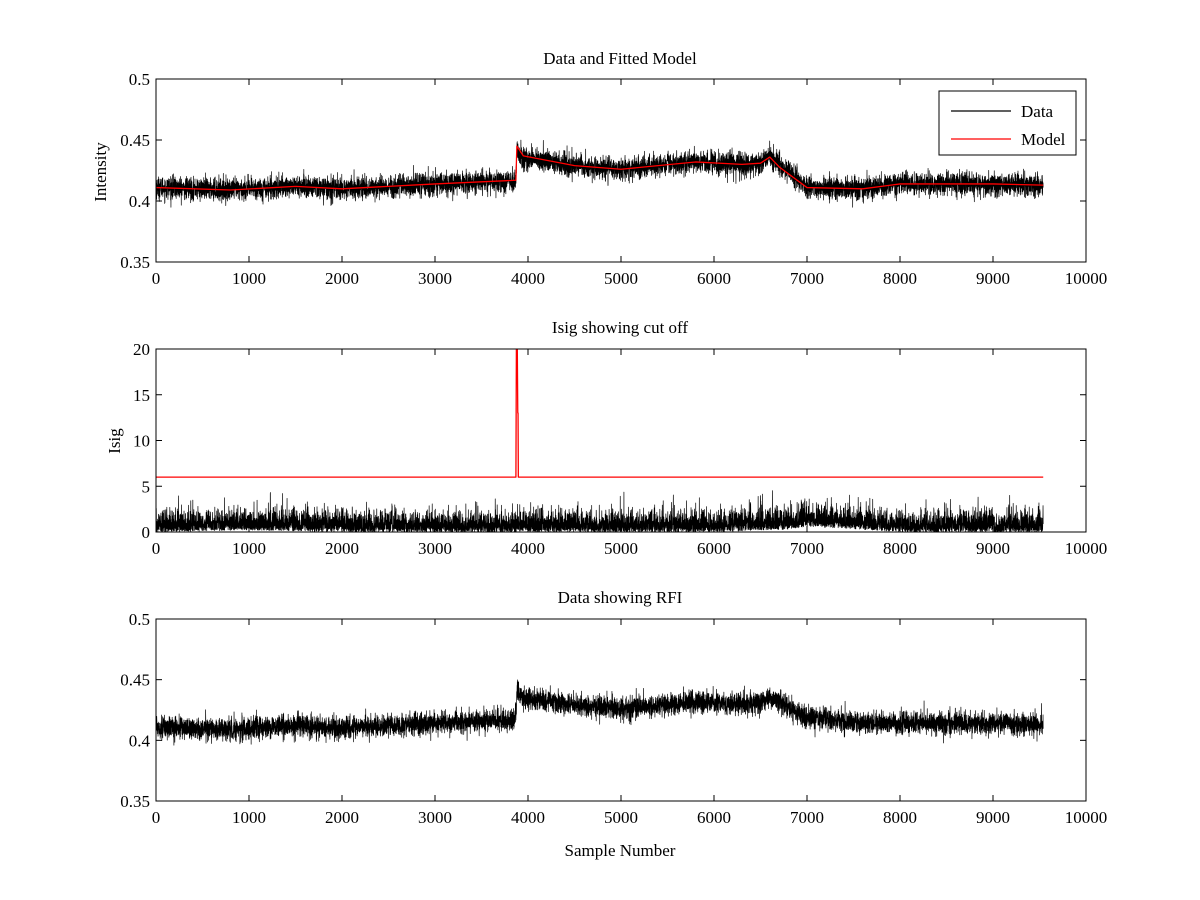 Image resolution: width=1200 pixels, height=900 pixels. Describe the element at coordinates (620, 850) in the screenshot. I see `panel-3-xlabel: Sample Number` at that location.